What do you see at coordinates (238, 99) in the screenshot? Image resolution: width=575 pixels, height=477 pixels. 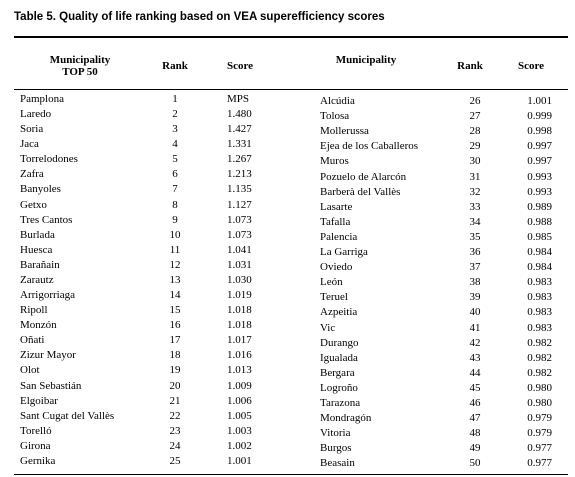 I see `score-cell: MPS` at bounding box center [238, 99].